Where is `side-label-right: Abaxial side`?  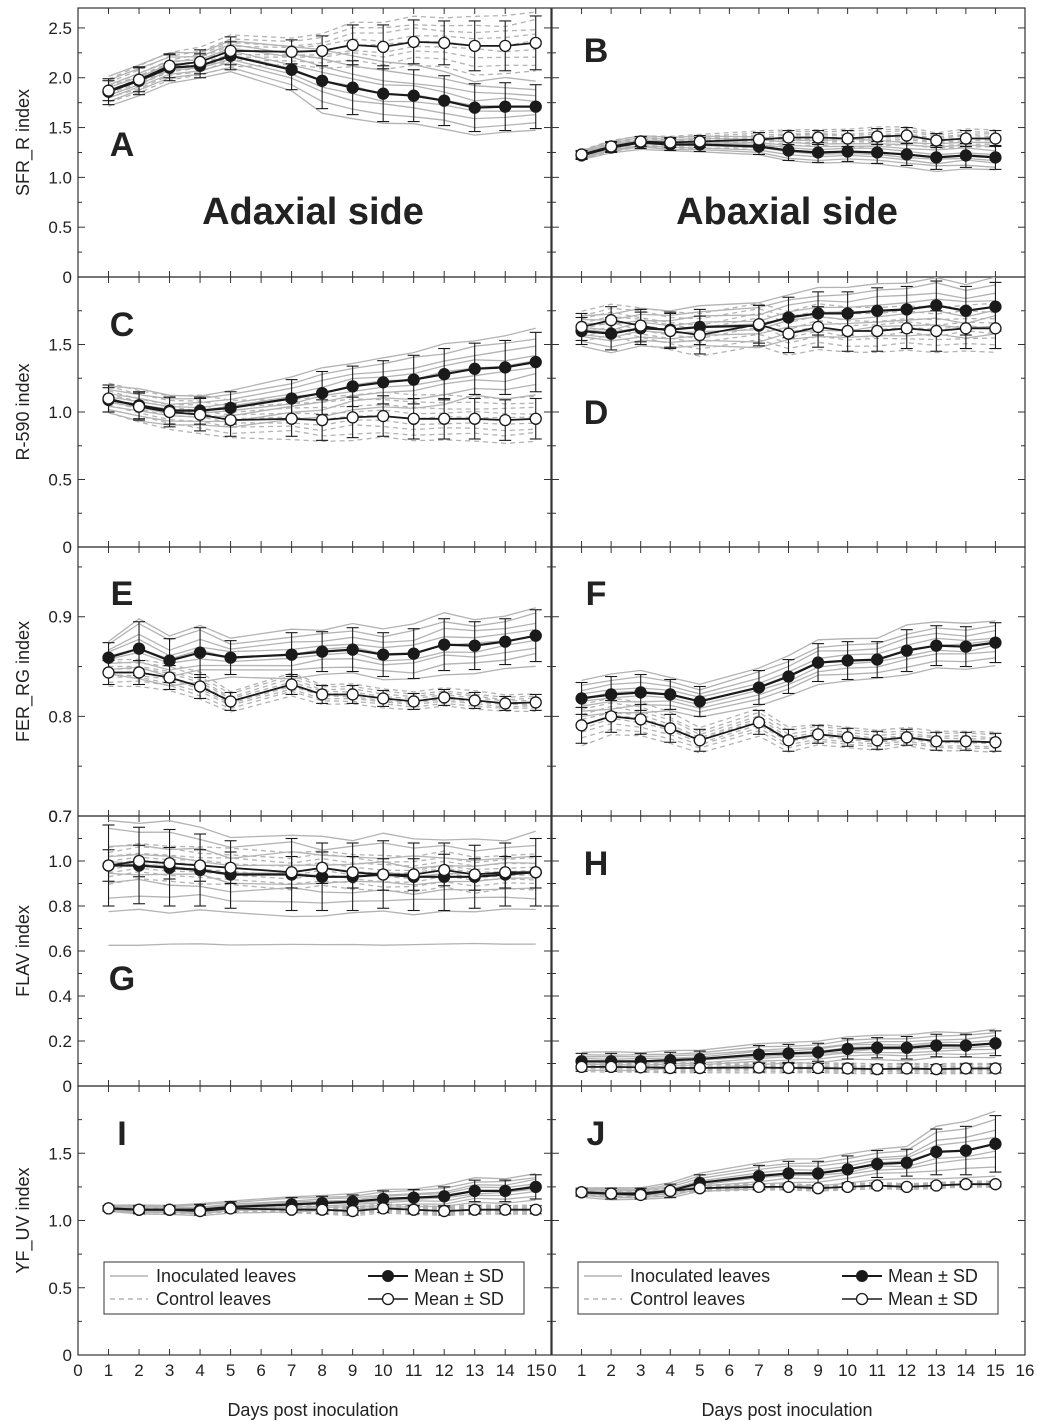
side-label-right: Abaxial side is located at coordinates (787, 212).